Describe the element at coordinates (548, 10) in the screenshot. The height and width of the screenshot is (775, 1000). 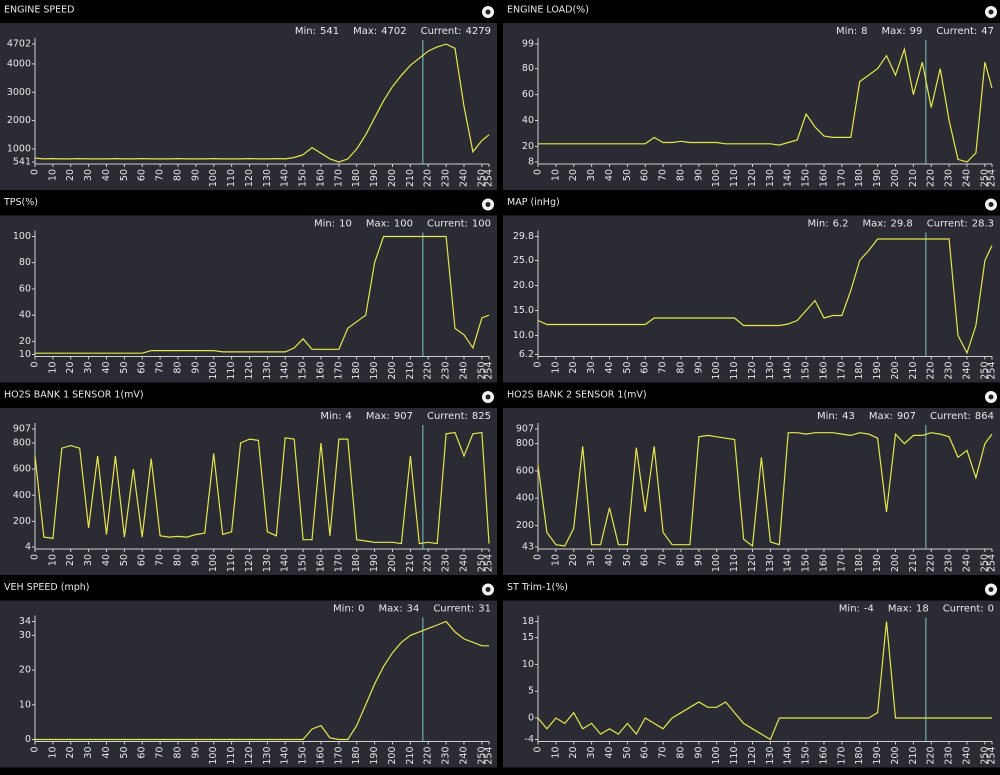
I see `graph-title: ENGINE LOAD(%)` at that location.